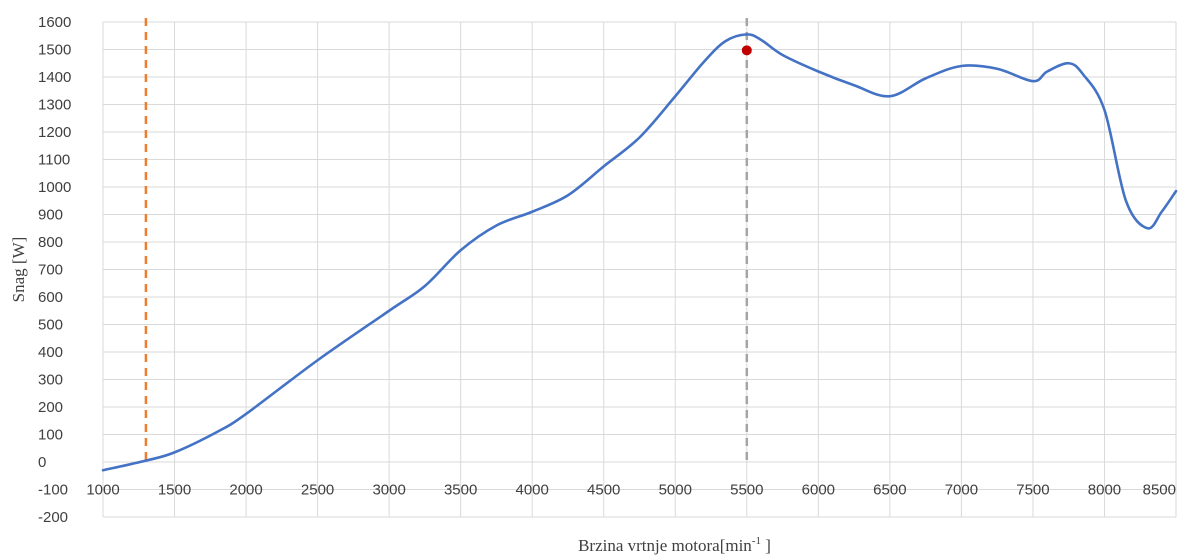  What do you see at coordinates (1032, 490) in the screenshot?
I see `x-tick-label: 7500` at bounding box center [1032, 490].